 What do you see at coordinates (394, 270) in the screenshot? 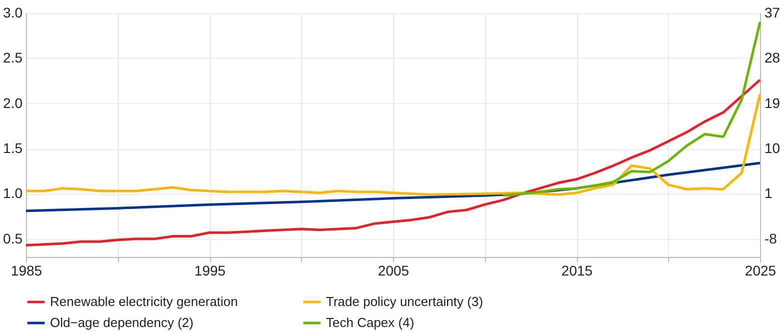
I see `x-tick-label: 2005` at bounding box center [394, 270].